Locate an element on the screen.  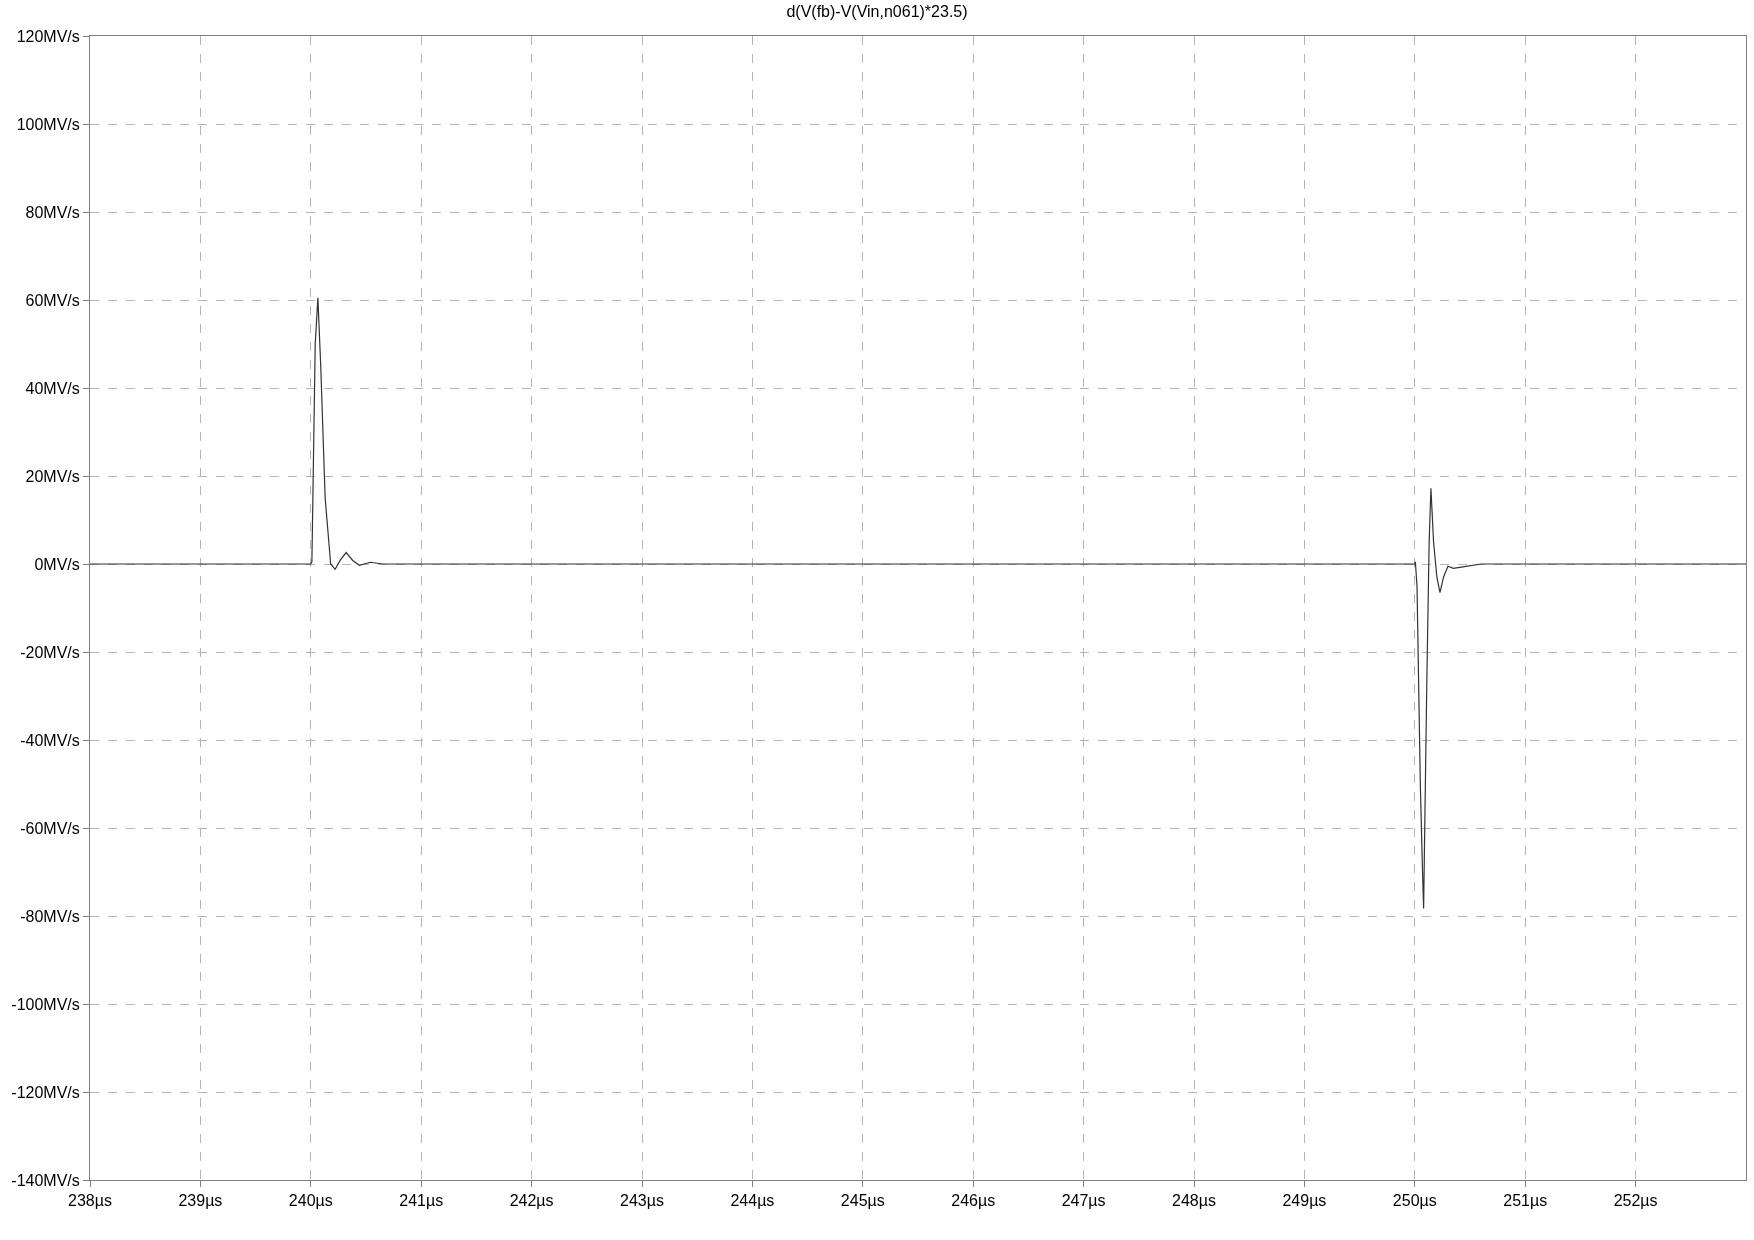
x-tick-label: 247µs is located at coordinates (1083, 1201).